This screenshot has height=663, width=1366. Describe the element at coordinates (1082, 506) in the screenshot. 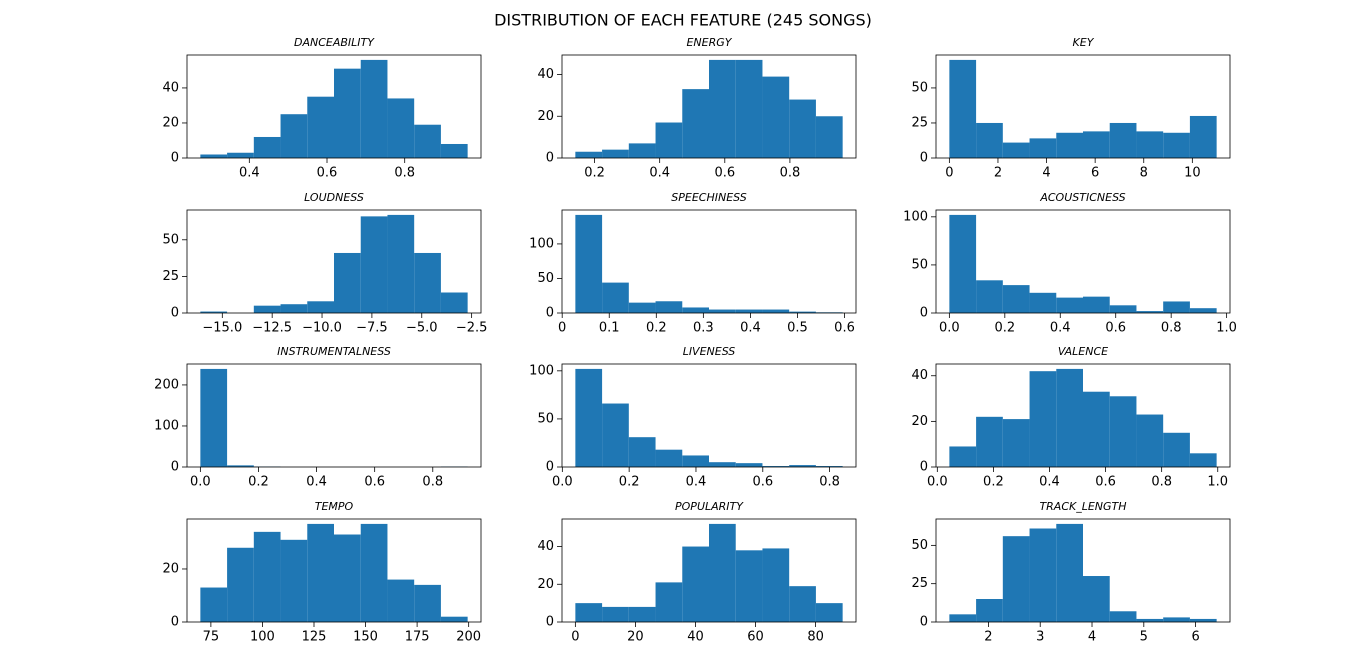

I see `subplot-title: TRACK_LENGTH` at that location.